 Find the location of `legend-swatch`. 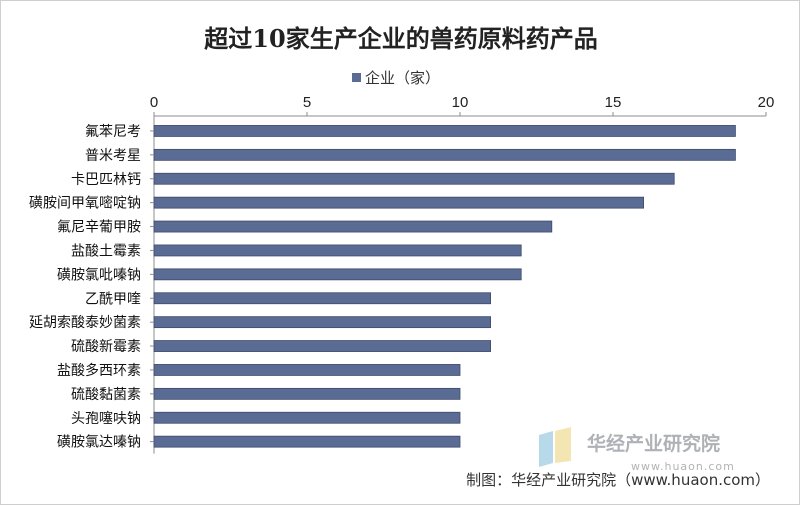

legend-swatch is located at coordinates (356, 77).